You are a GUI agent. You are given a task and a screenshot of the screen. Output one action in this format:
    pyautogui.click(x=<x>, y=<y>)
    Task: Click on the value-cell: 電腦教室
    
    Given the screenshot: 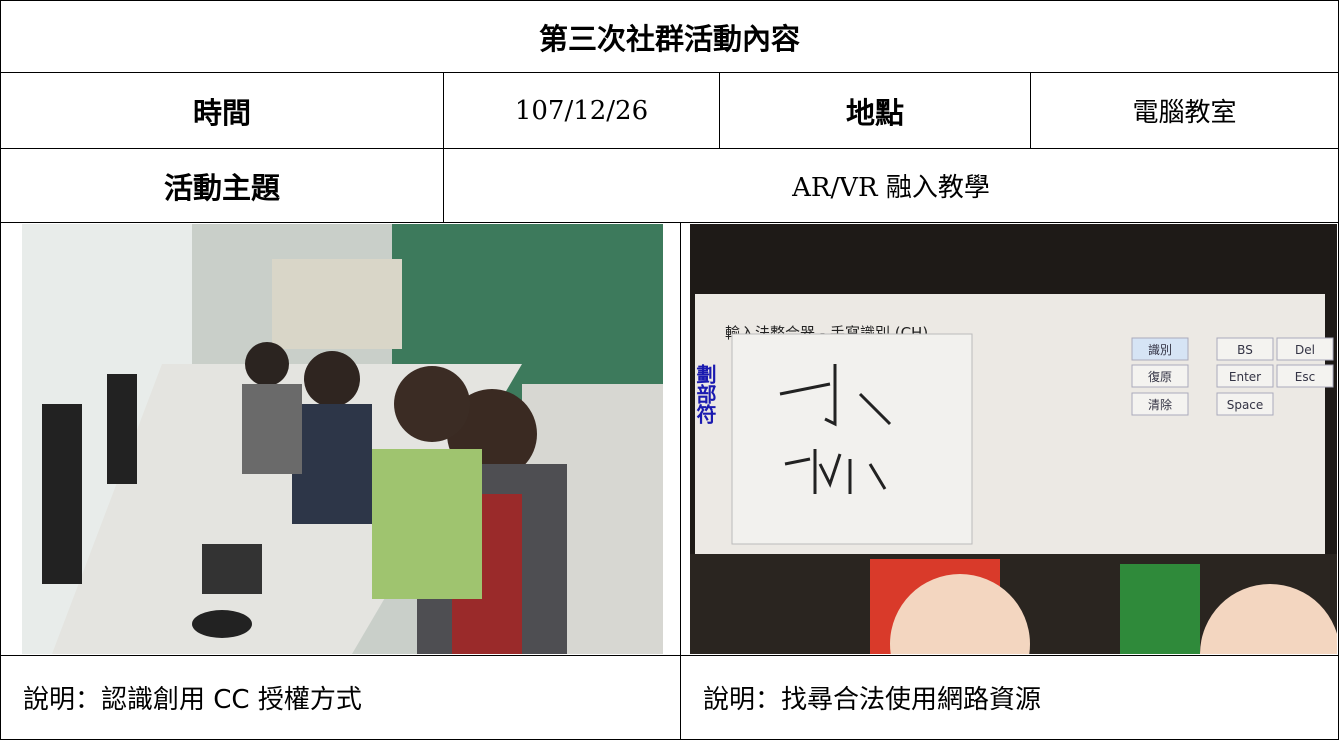 What is the action you would take?
    pyautogui.click(x=1184, y=110)
    